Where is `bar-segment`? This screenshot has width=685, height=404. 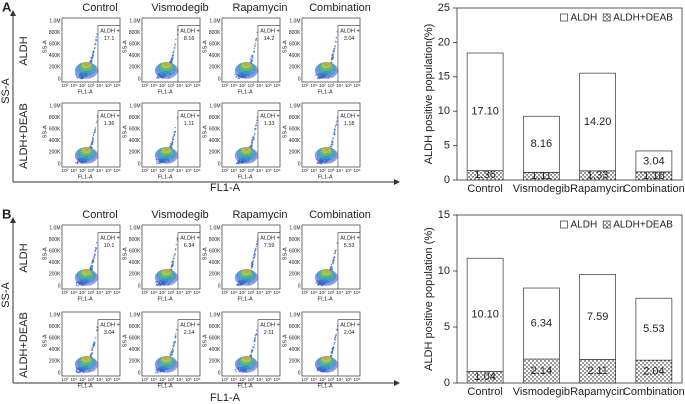 bar-segment is located at coordinates (485, 314).